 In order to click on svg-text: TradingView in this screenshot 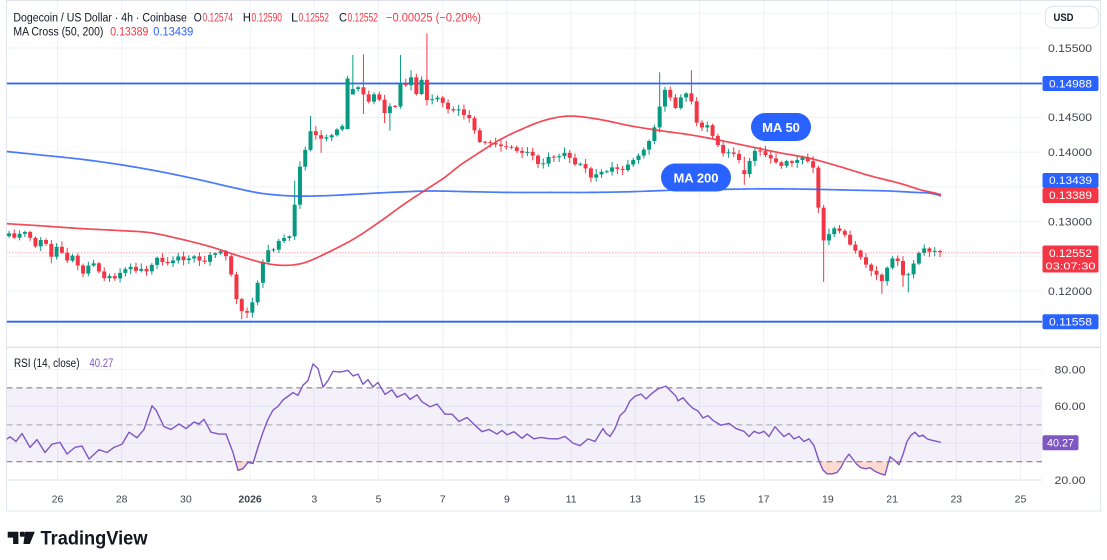, I will do `click(94, 539)`.